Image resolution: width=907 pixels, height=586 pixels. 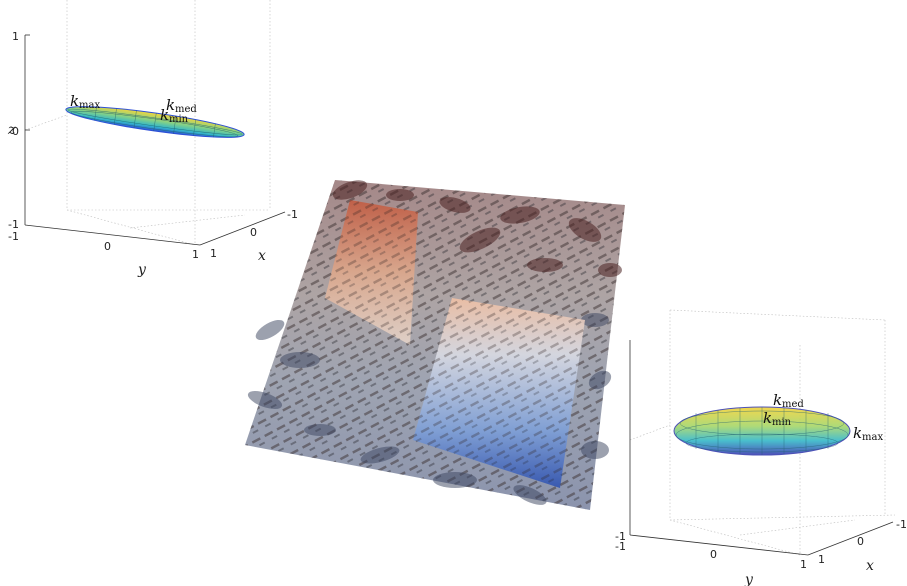 I want to click on right-x-tick-neg1: -1, so click(x=901, y=524).